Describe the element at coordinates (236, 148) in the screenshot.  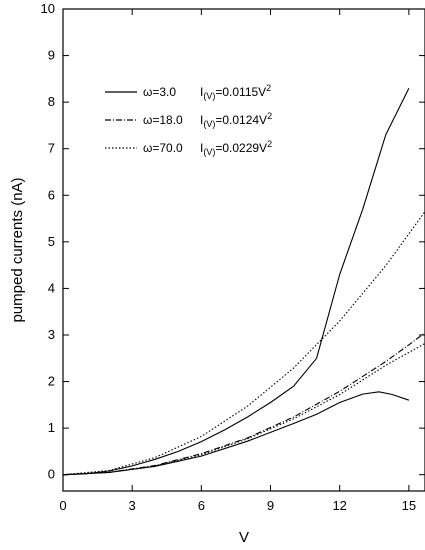
I see `legend-fit: I(V)=0.0229V2` at that location.